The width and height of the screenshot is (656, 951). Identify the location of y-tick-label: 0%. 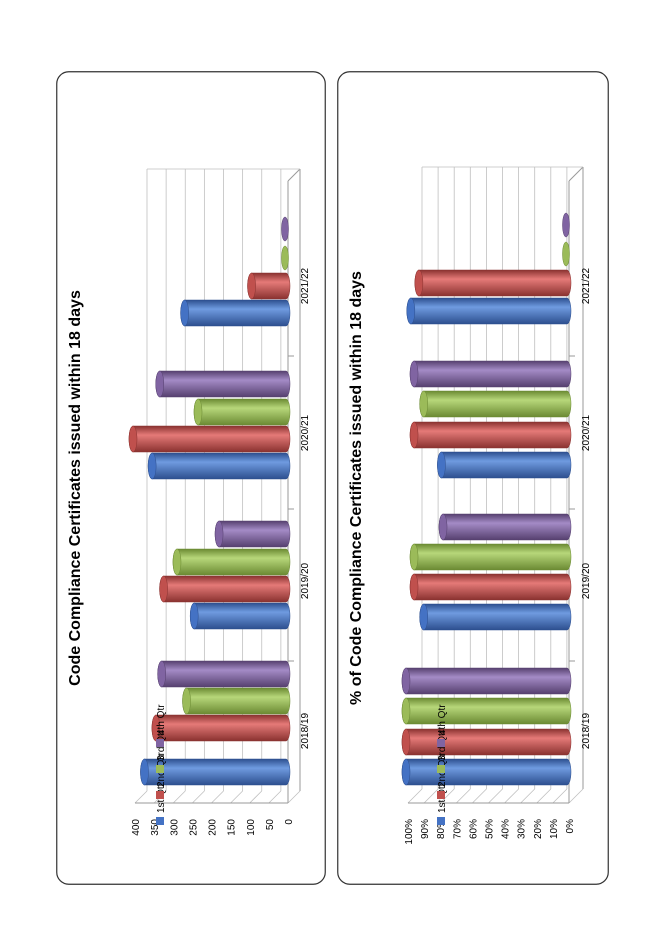
(570, 826).